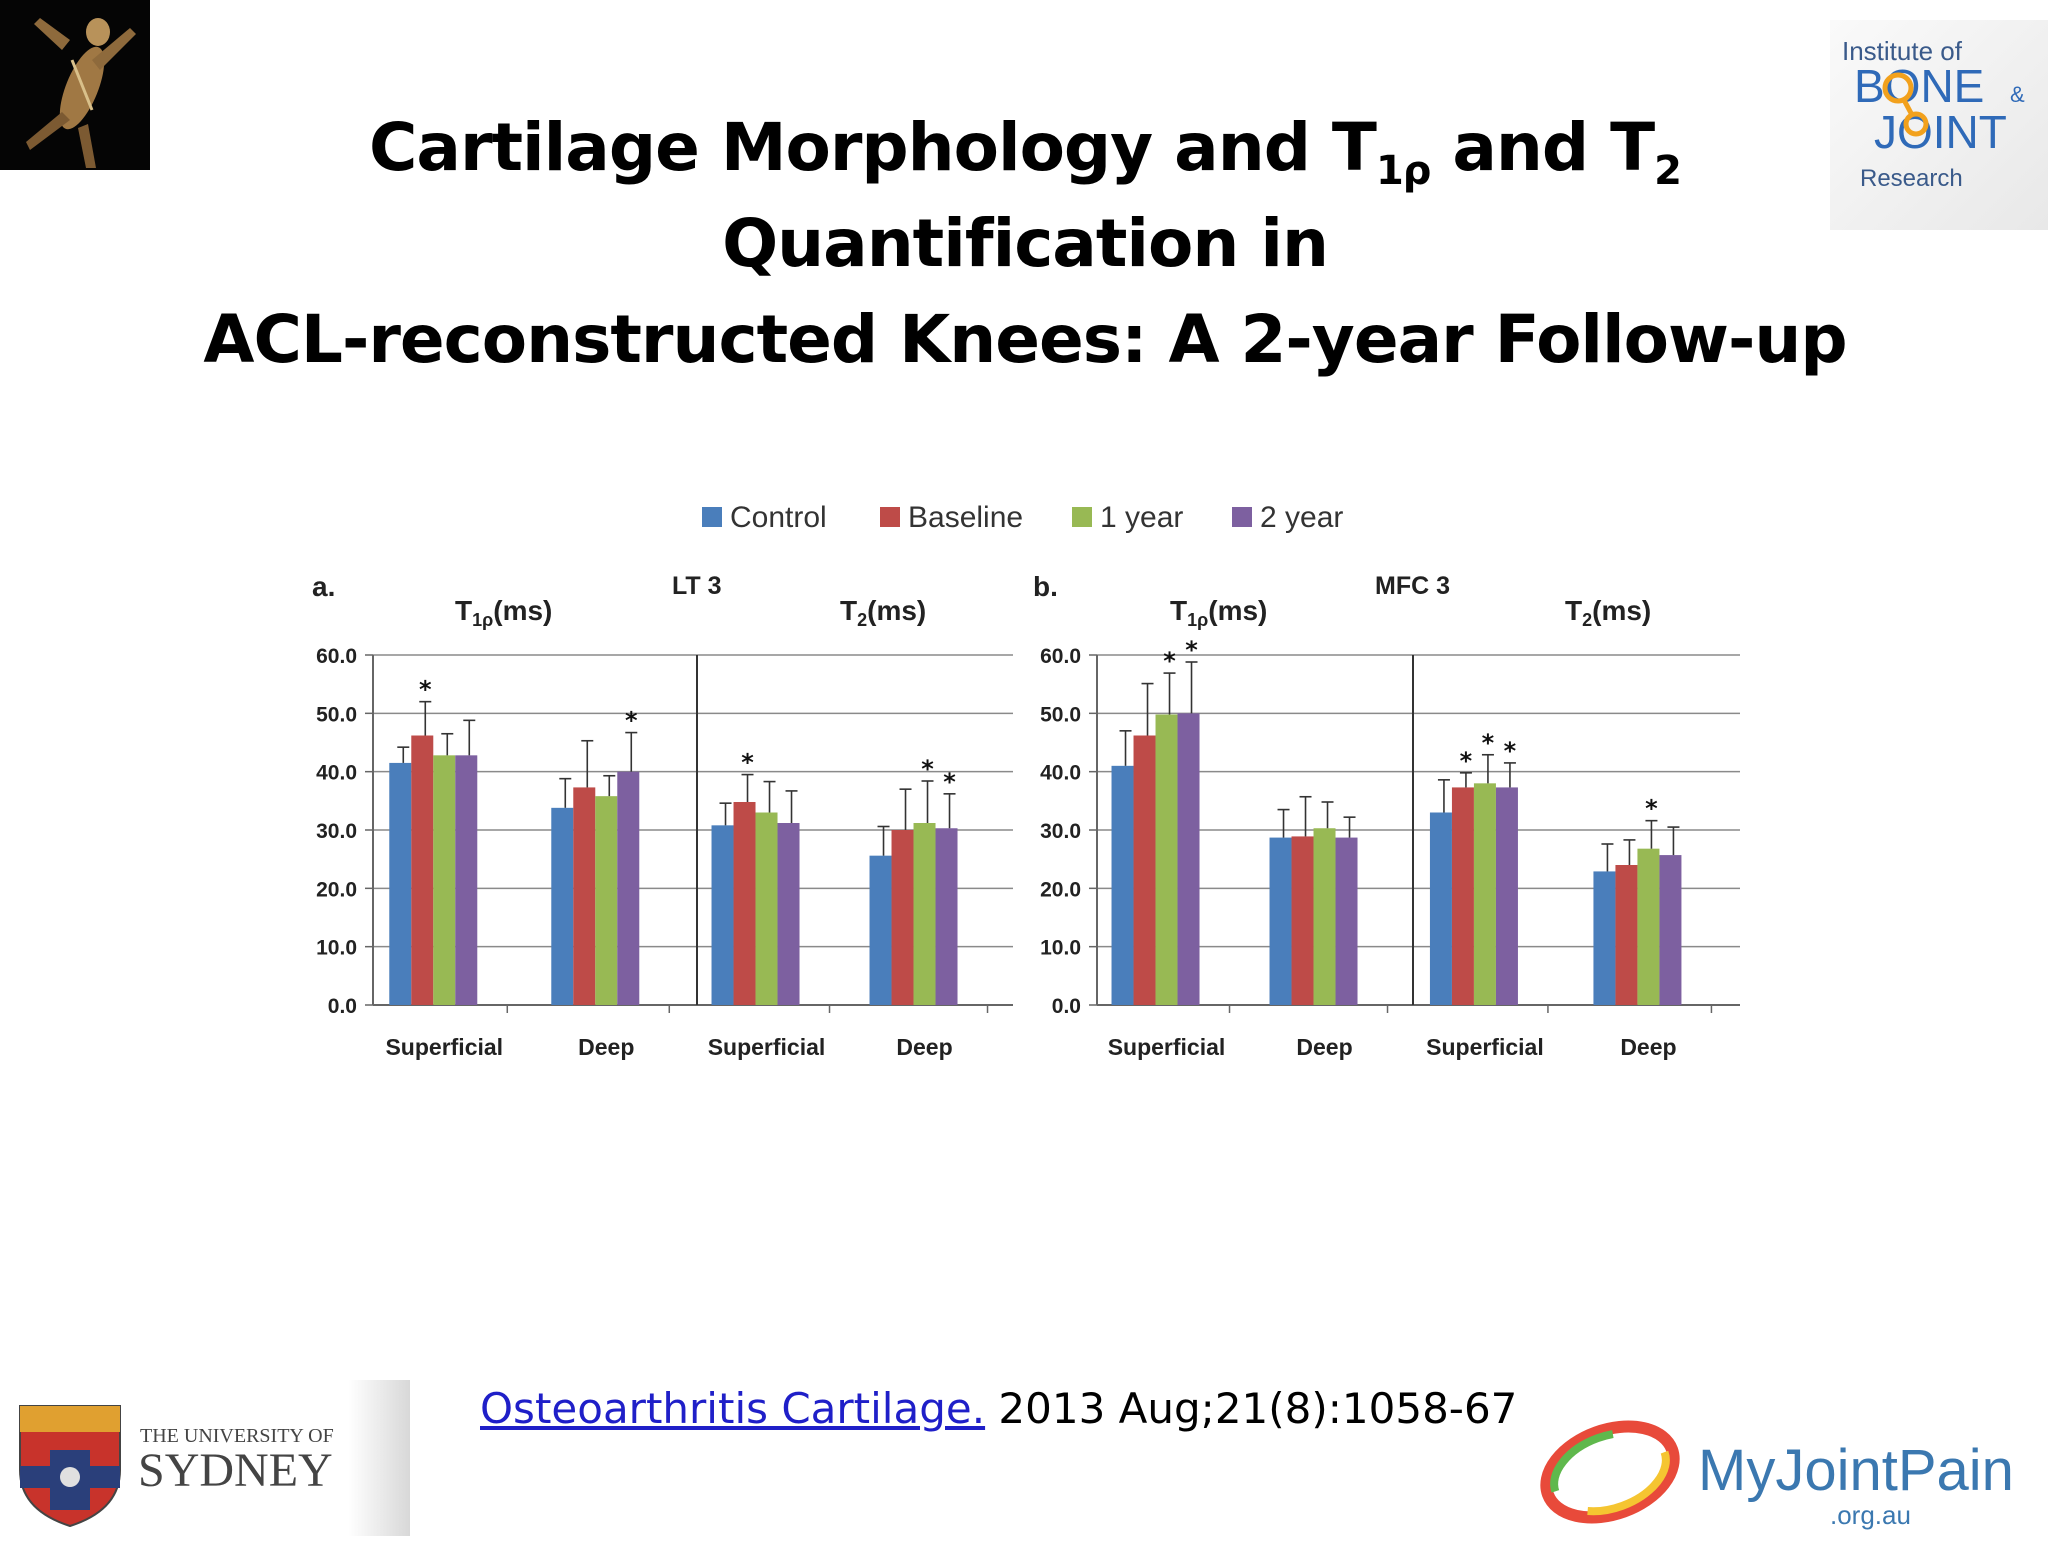  What do you see at coordinates (697, 586) in the screenshot?
I see `panel-region-0: LT 3` at bounding box center [697, 586].